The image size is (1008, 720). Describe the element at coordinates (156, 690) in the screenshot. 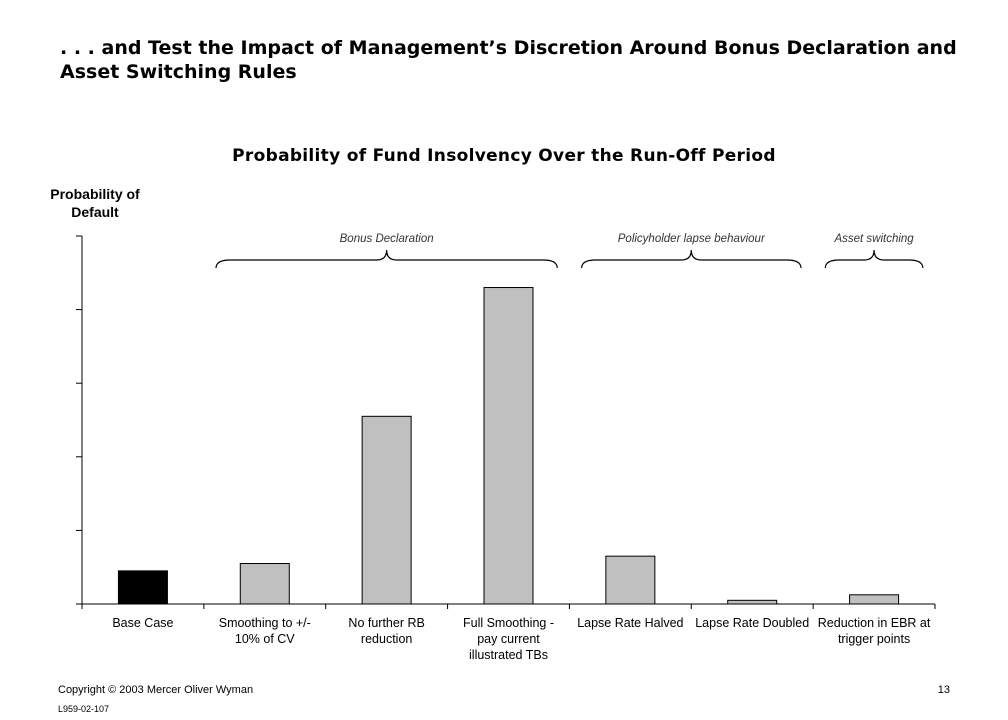

I see `footer-copyright: Copyright © 2003 Mercer Oliver Wyman` at that location.